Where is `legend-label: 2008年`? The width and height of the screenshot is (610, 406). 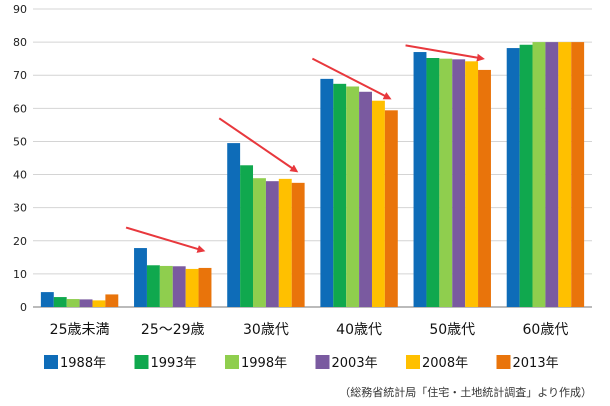 legend-label: 2008年 is located at coordinates (445, 363).